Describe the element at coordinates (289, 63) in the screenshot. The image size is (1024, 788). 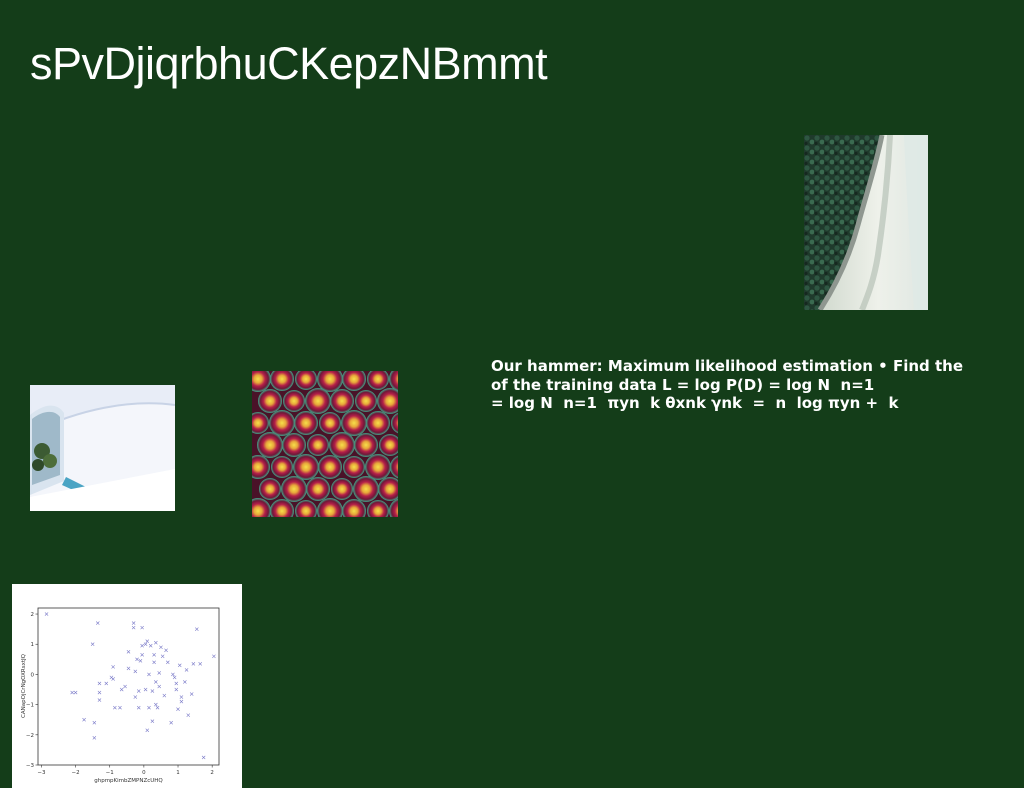
I see `slide-title: sPvDjiqrbhuCKepzNBmmt` at that location.